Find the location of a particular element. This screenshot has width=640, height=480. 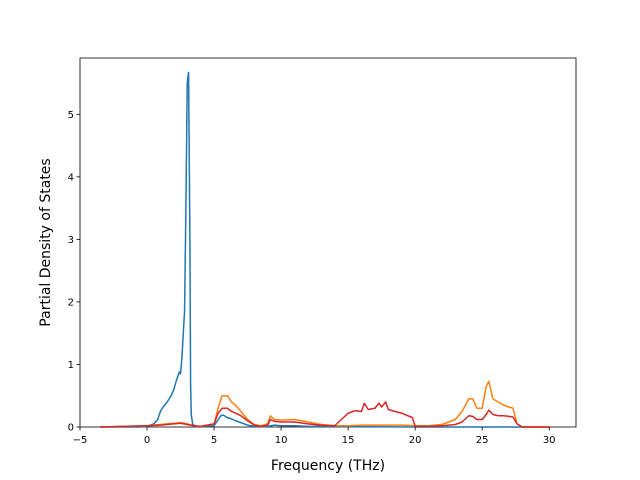

y-tick-label: 4 is located at coordinates (71, 177).